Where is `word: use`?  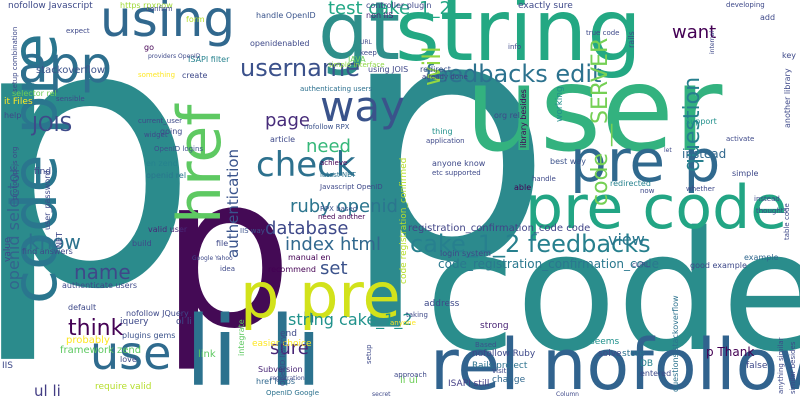
word: use is located at coordinates (131, 353).